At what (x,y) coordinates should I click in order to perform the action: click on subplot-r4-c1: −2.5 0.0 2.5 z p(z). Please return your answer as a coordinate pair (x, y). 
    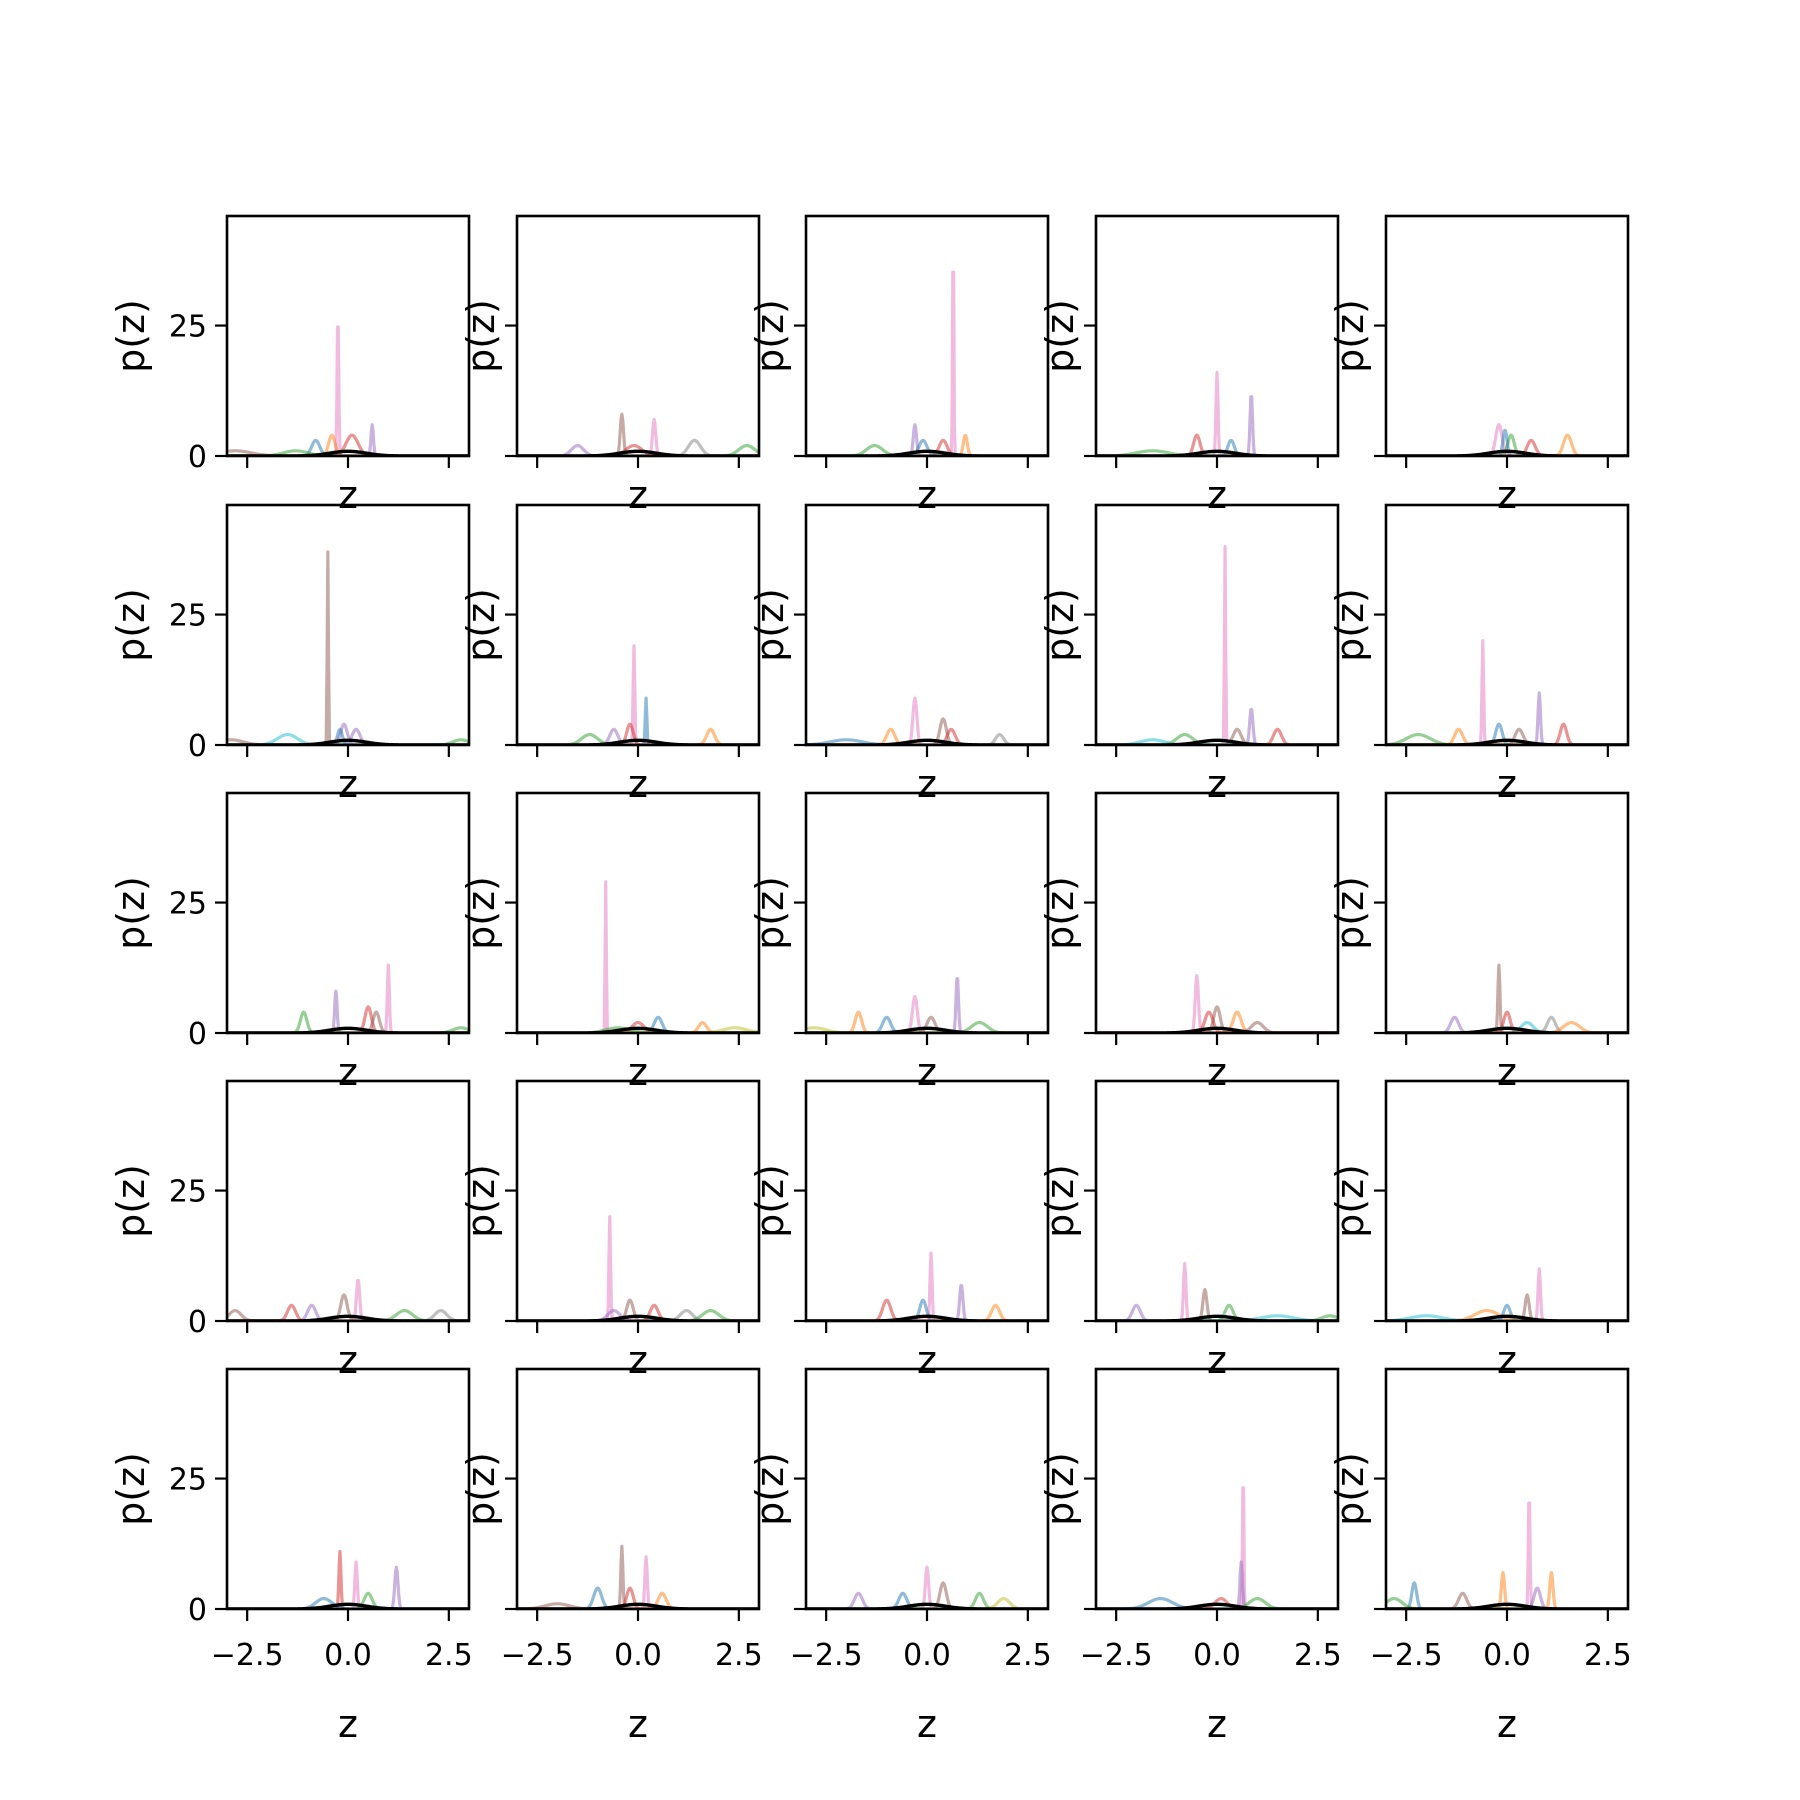
    Looking at the image, I should click on (611, 1556).